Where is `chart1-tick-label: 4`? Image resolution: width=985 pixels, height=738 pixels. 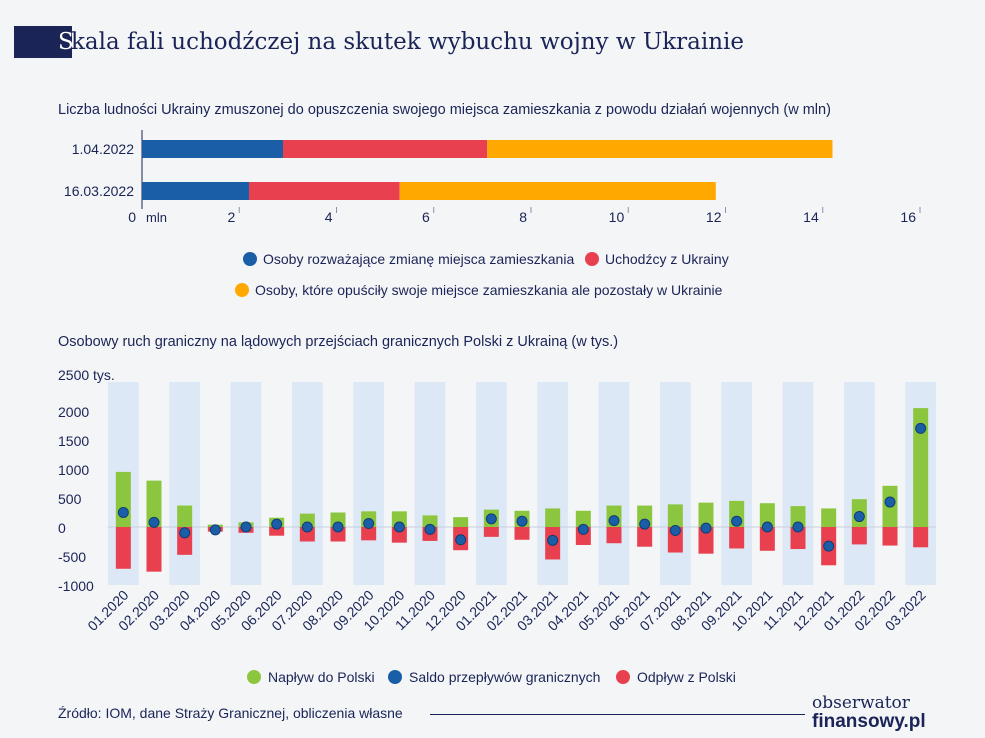 chart1-tick-label: 4 is located at coordinates (329, 217).